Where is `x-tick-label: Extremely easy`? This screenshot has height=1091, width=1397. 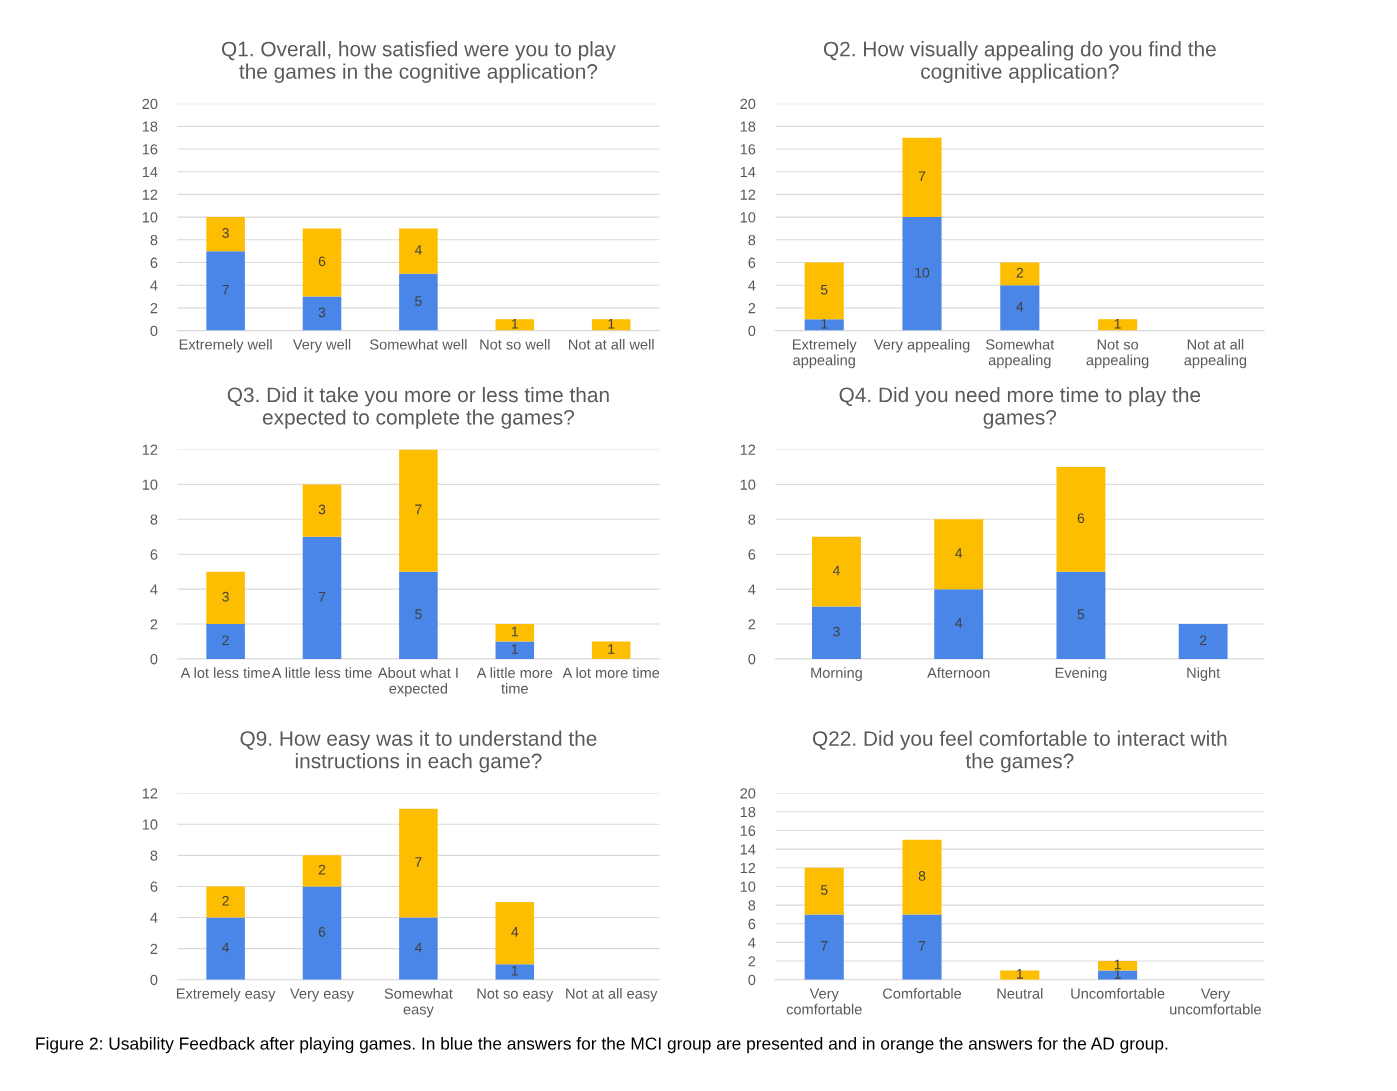
x-tick-label: Extremely easy is located at coordinates (226, 995).